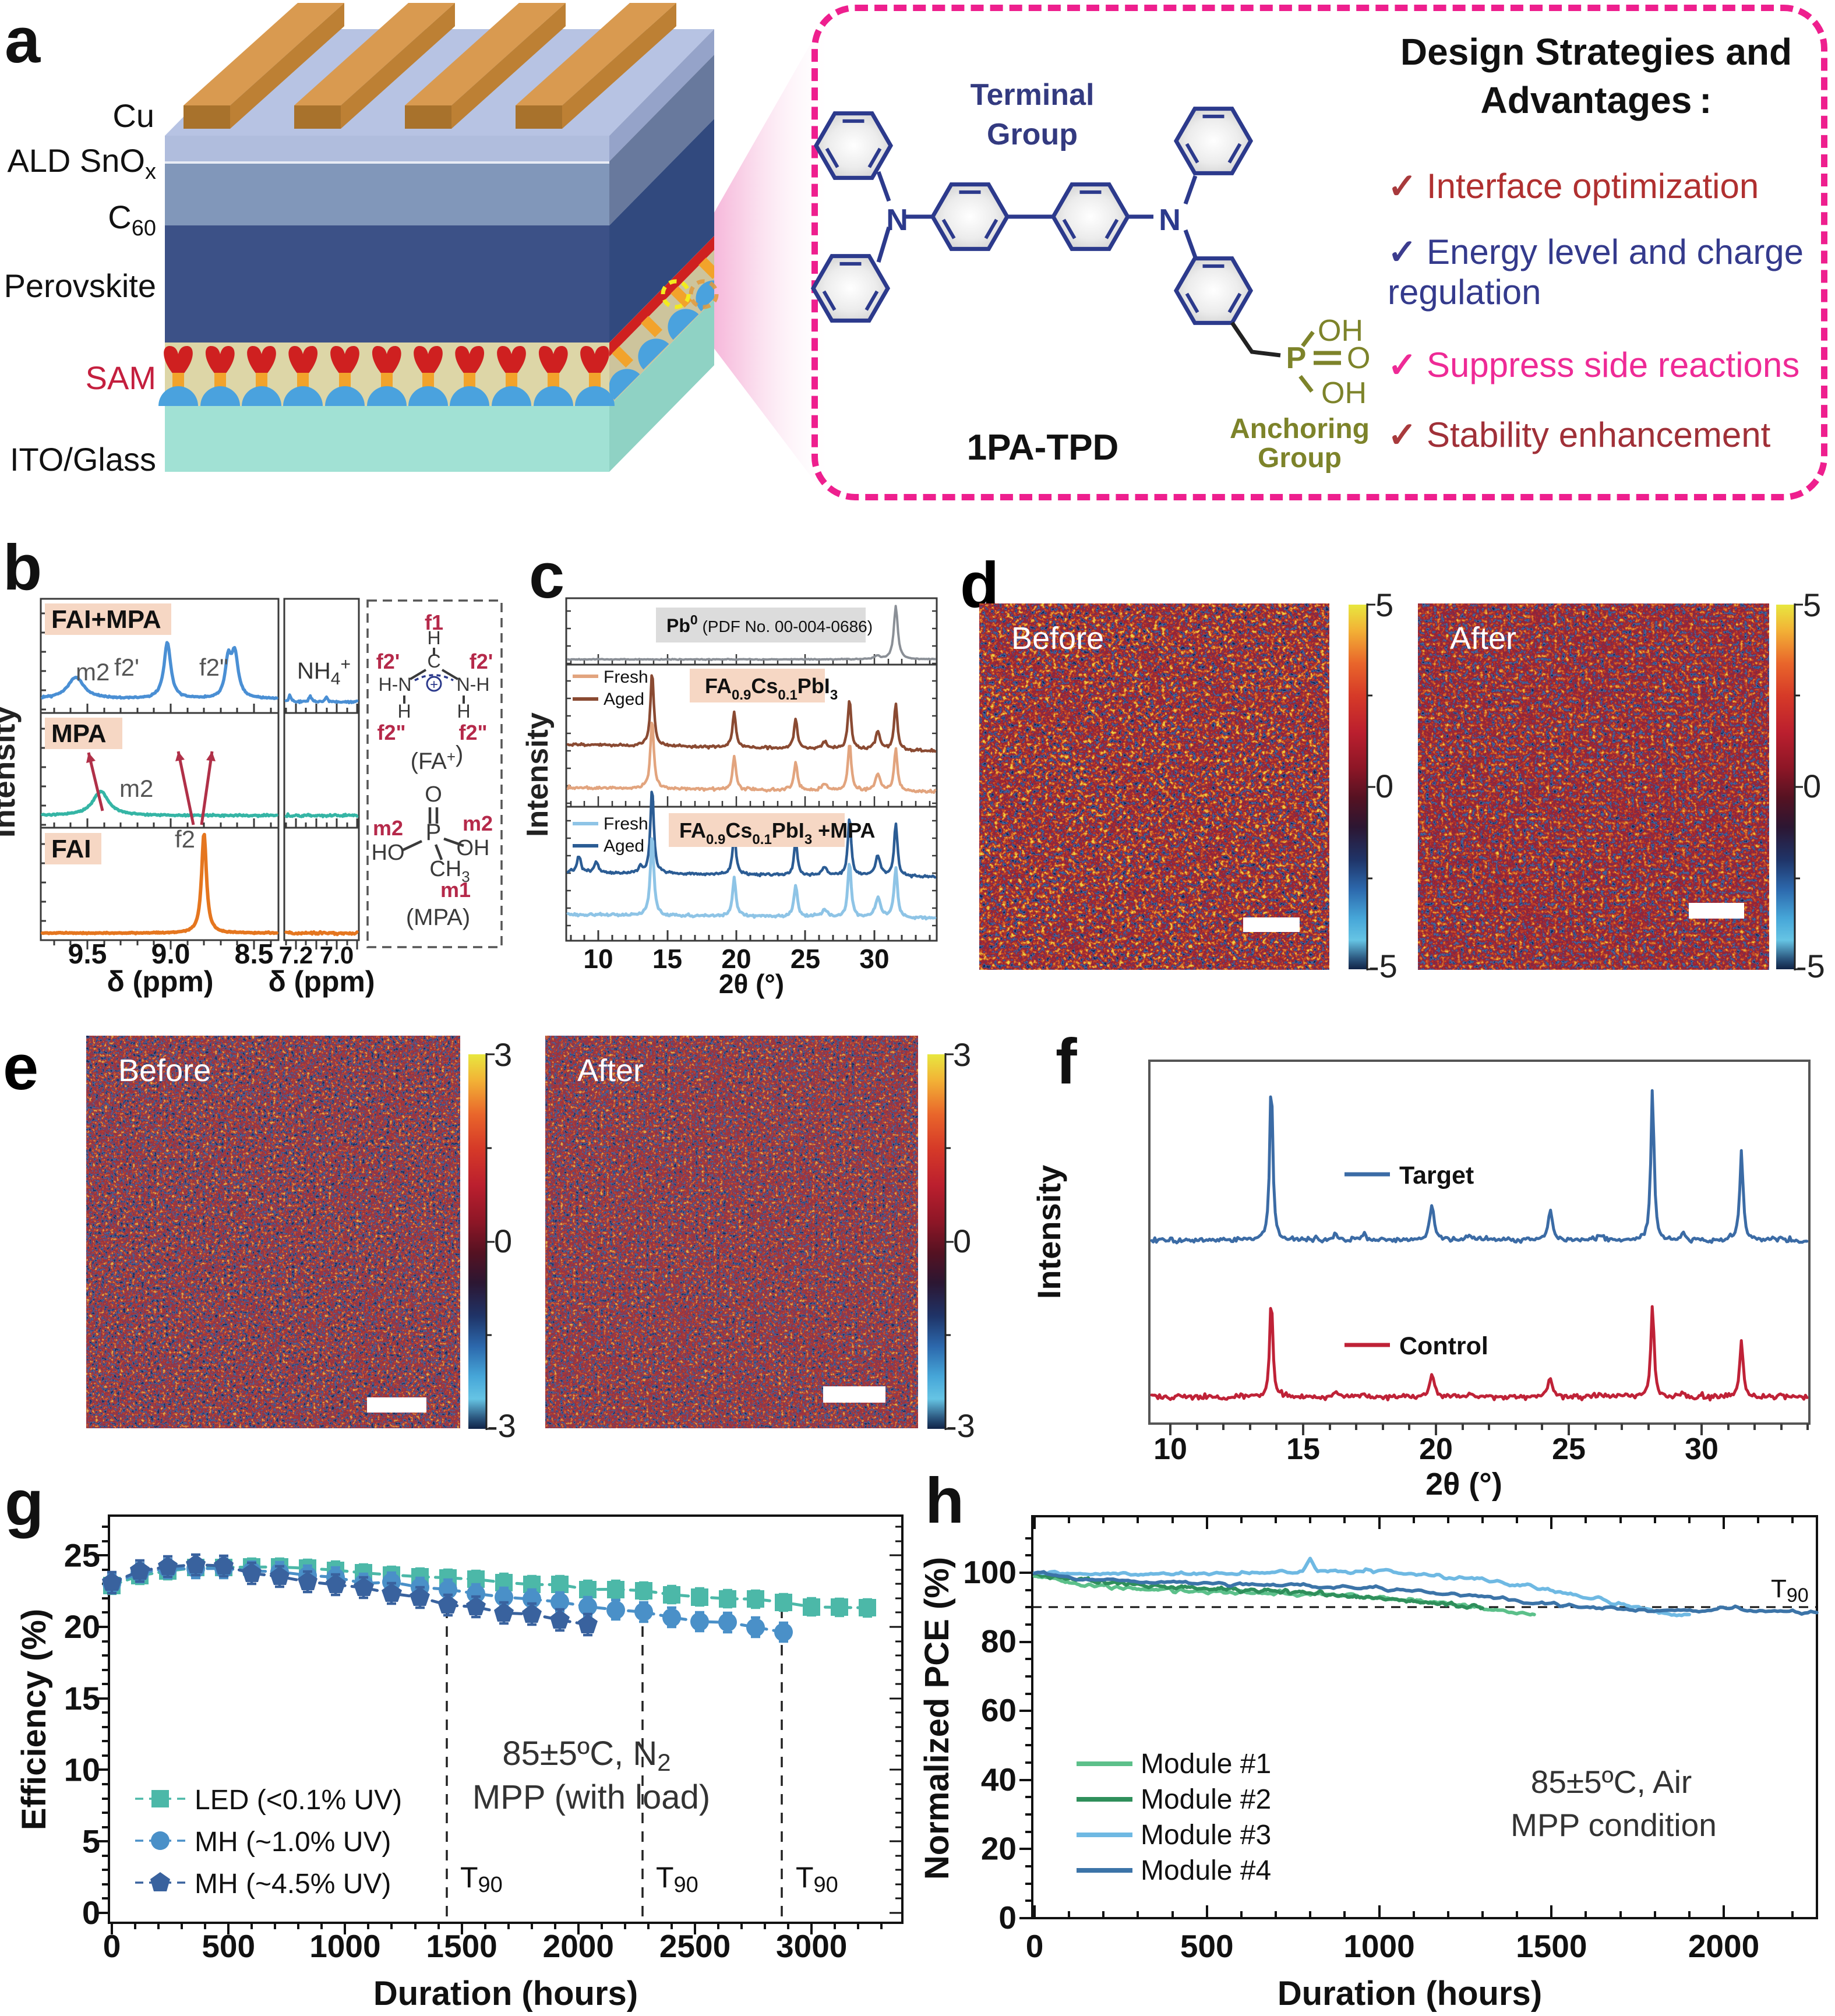  I want to click on svg-text: LED (<0.1% UV), so click(298, 1800).